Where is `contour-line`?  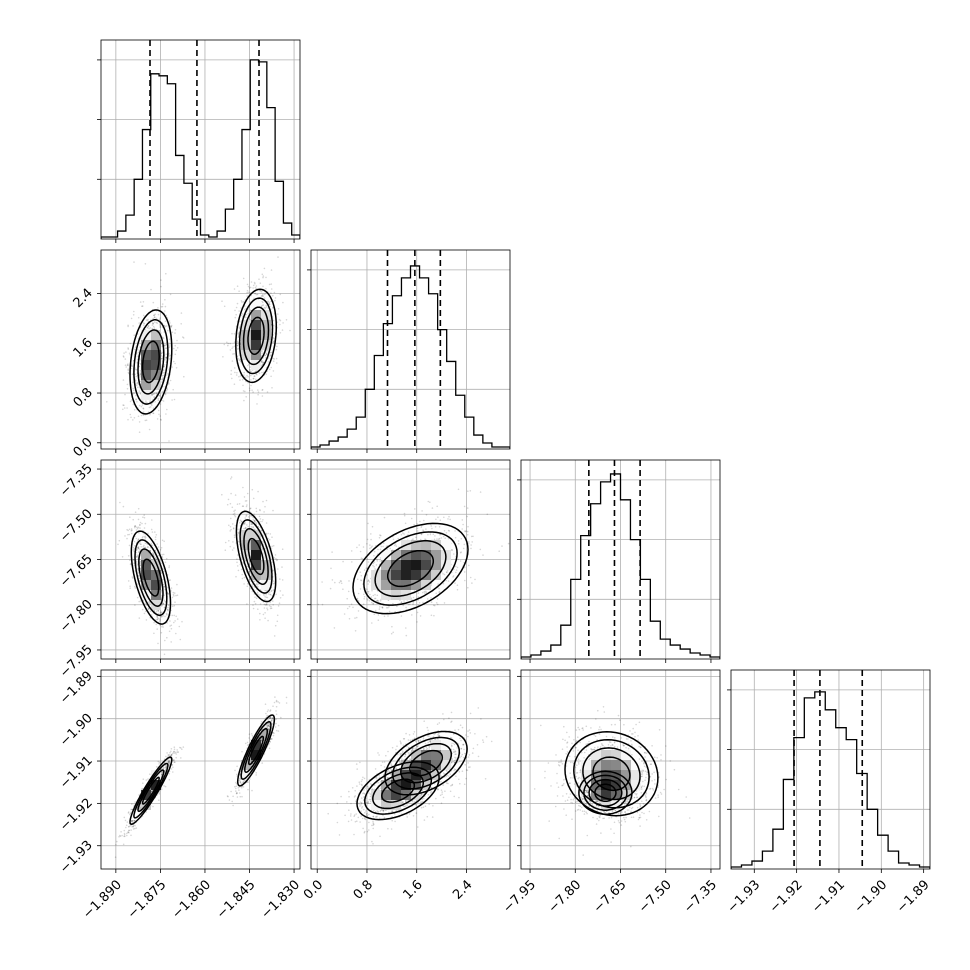
contour-line is located at coordinates (256, 336).